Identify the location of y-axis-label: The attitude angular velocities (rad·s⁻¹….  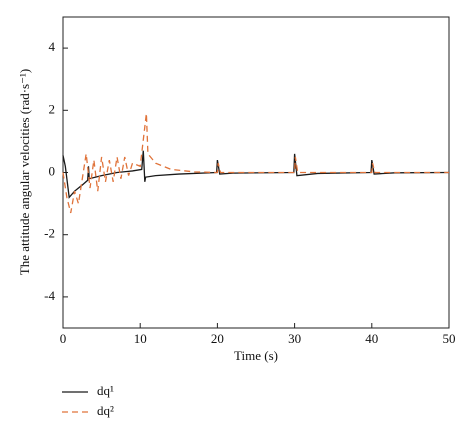
(24, 172).